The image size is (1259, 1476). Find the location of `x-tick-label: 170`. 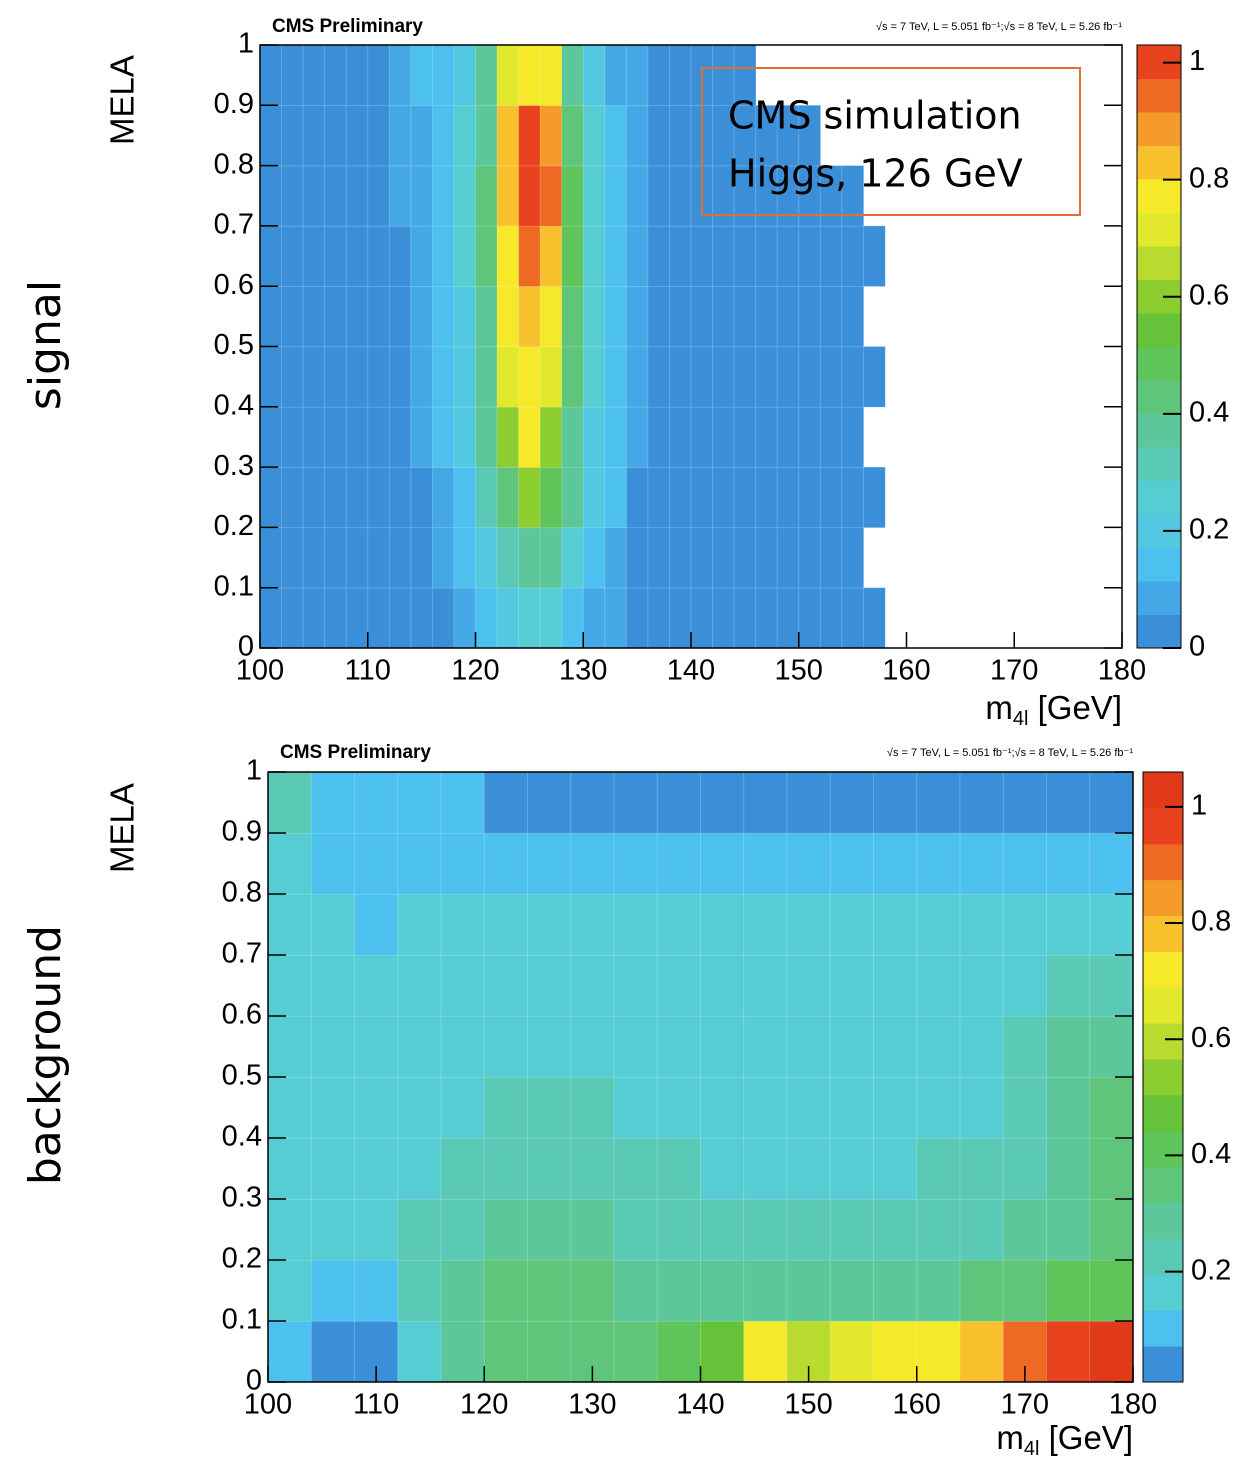

x-tick-label: 170 is located at coordinates (1025, 1405).